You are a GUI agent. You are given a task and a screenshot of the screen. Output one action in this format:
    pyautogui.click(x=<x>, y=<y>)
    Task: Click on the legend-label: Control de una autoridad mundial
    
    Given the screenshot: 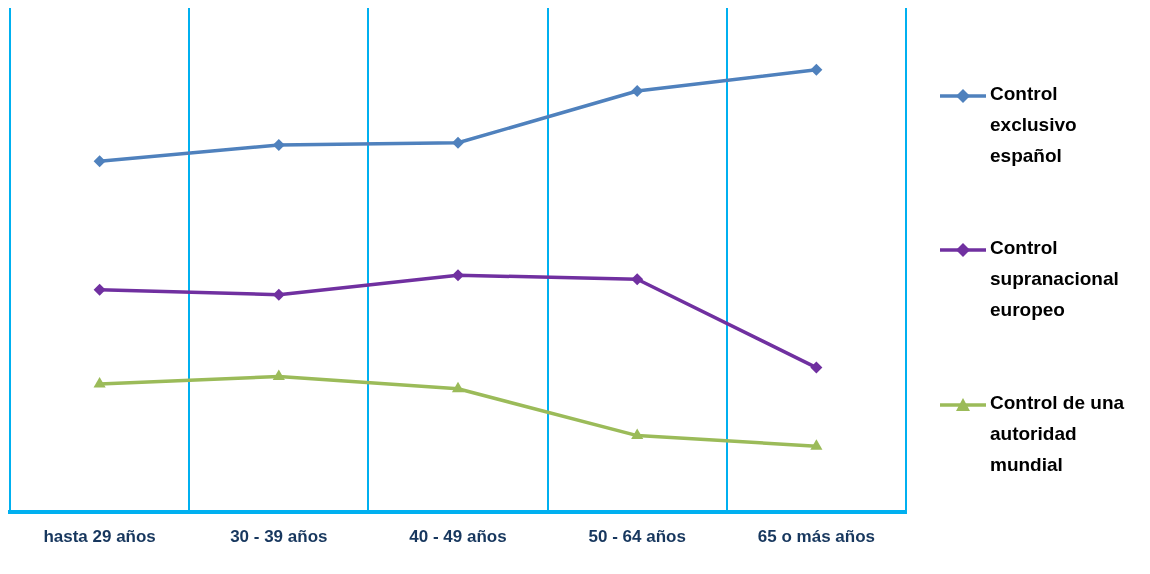 What is the action you would take?
    pyautogui.click(x=1058, y=434)
    